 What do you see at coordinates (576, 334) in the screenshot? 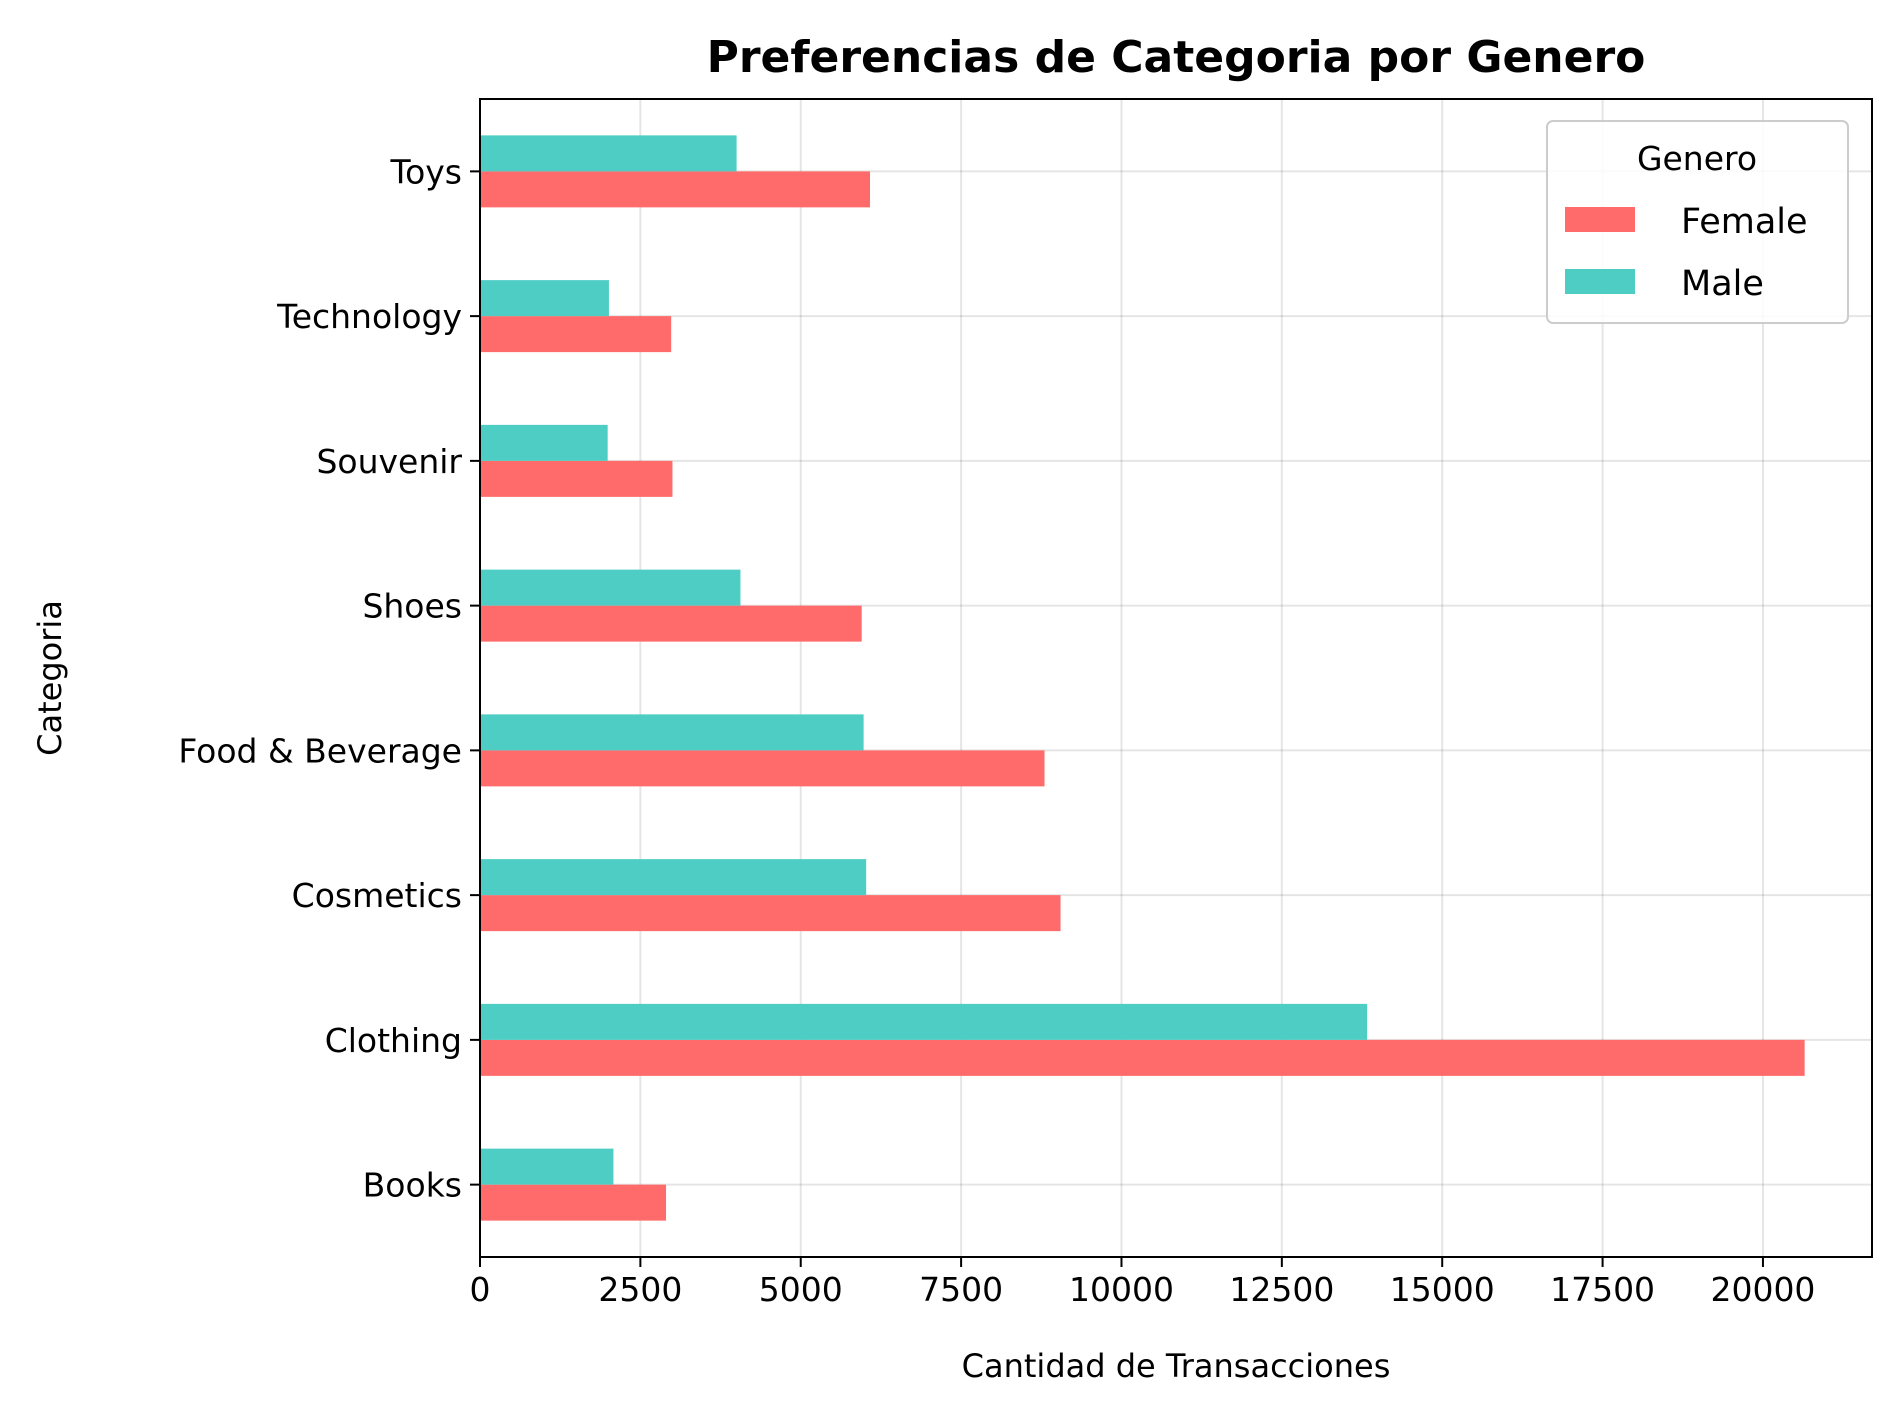
I see `bar-female-technology` at bounding box center [576, 334].